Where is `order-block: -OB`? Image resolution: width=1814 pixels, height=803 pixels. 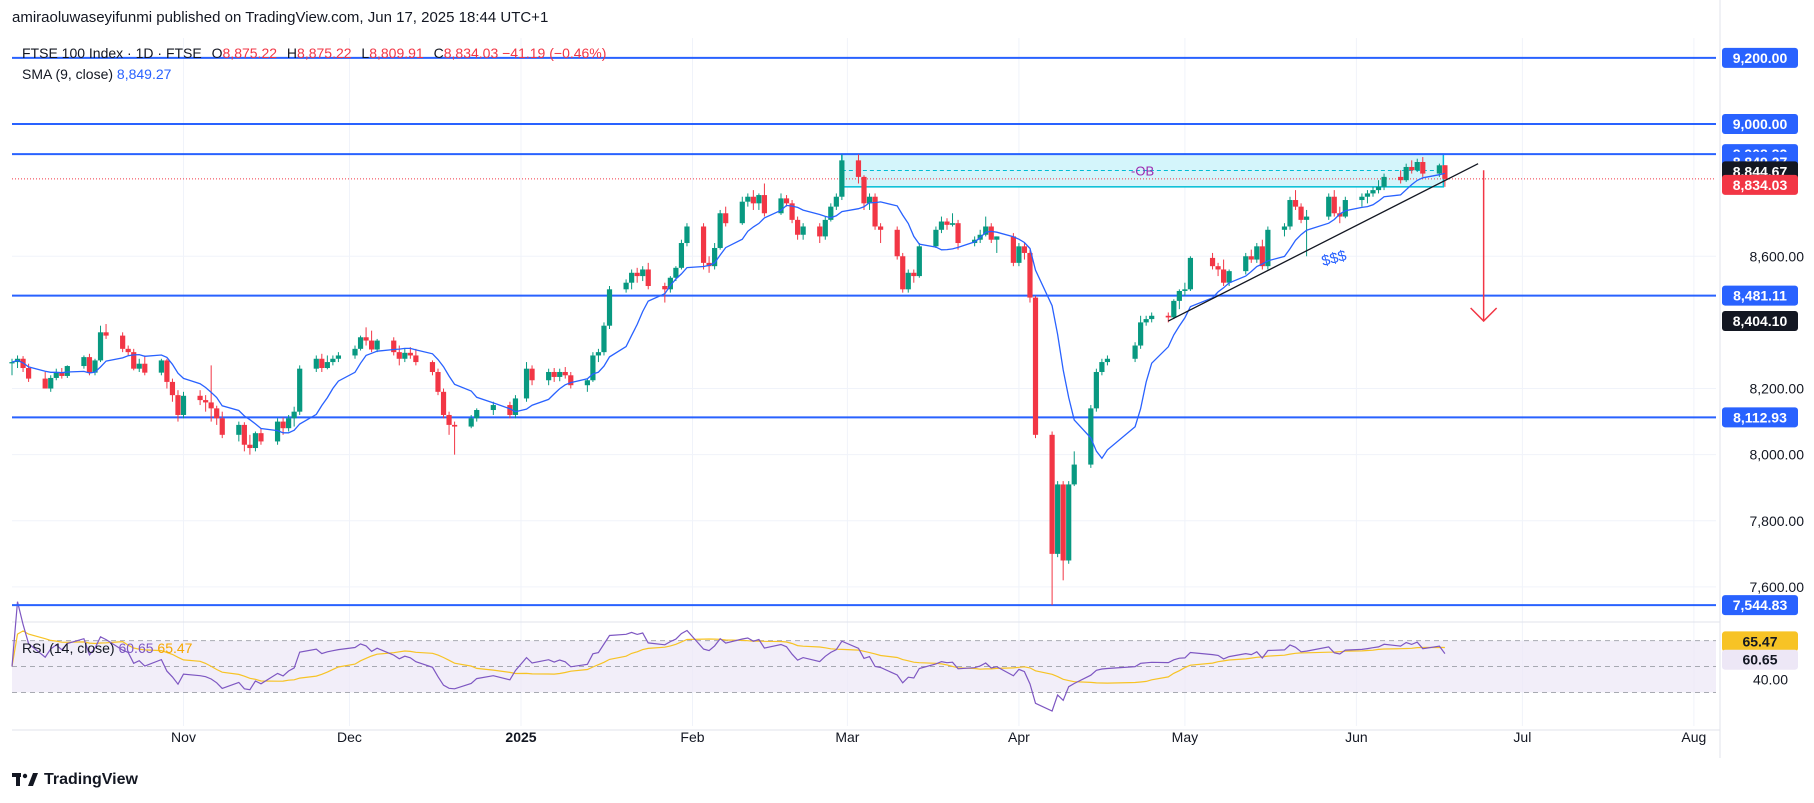 order-block: -OB is located at coordinates (1143, 170).